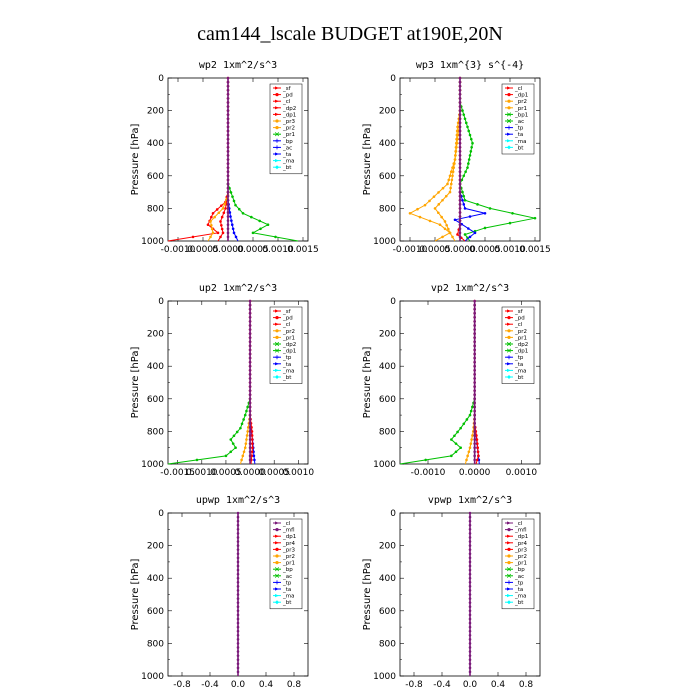 The height and width of the screenshot is (700, 700). I want to click on x-tick-label: -0.0015, so click(177, 473).